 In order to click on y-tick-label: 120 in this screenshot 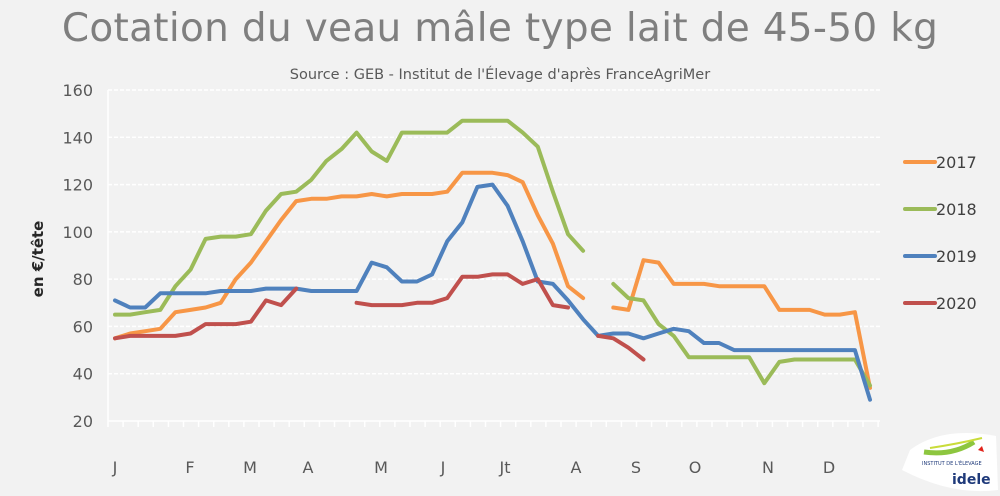, I will do `click(77, 185)`.